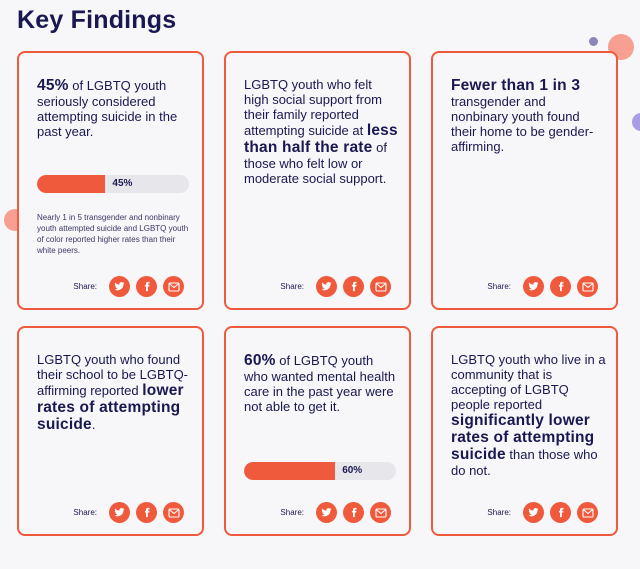 This screenshot has width=640, height=569. What do you see at coordinates (110, 407) in the screenshot?
I see `card-highlight: lower rates of attempting suicide` at bounding box center [110, 407].